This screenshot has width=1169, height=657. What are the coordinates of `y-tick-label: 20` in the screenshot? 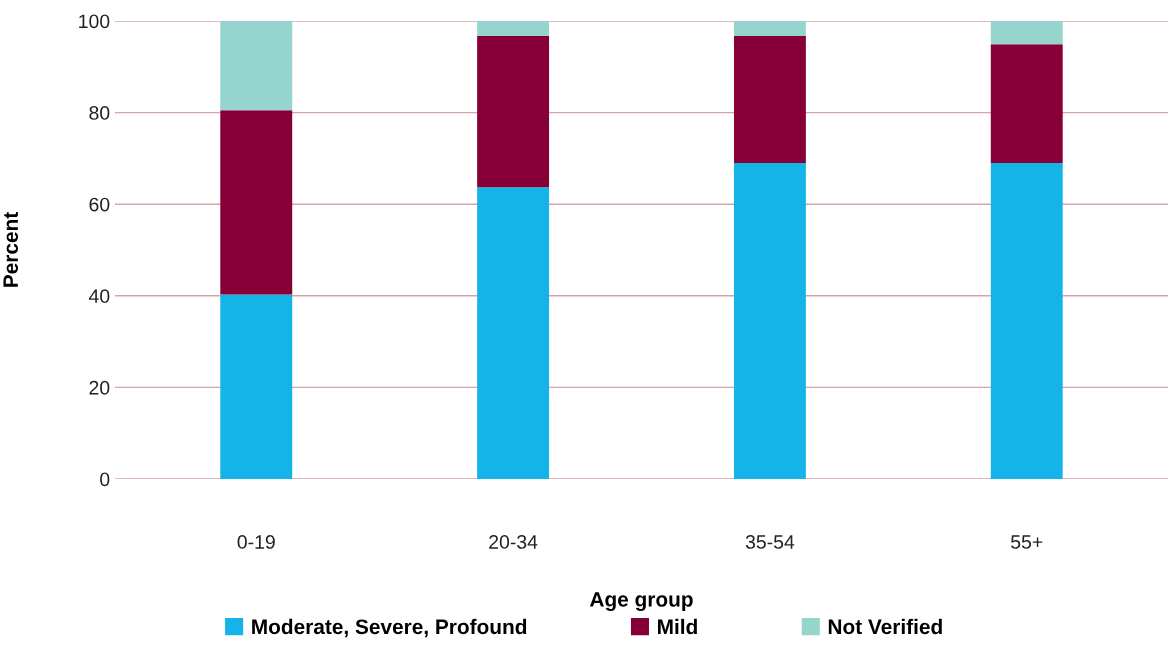 It's located at (99, 387).